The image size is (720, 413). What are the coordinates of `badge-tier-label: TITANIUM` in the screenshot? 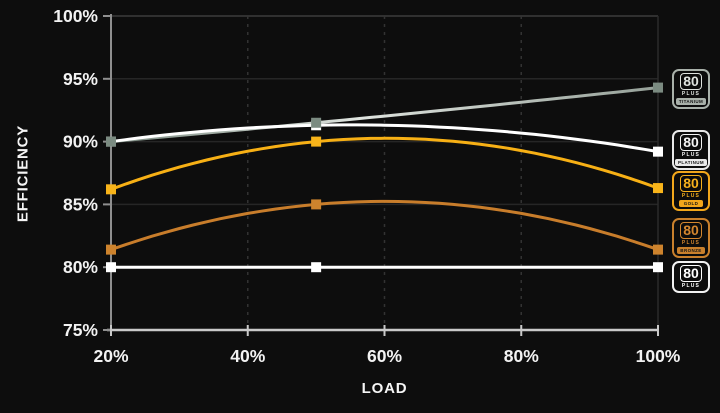 It's located at (691, 101).